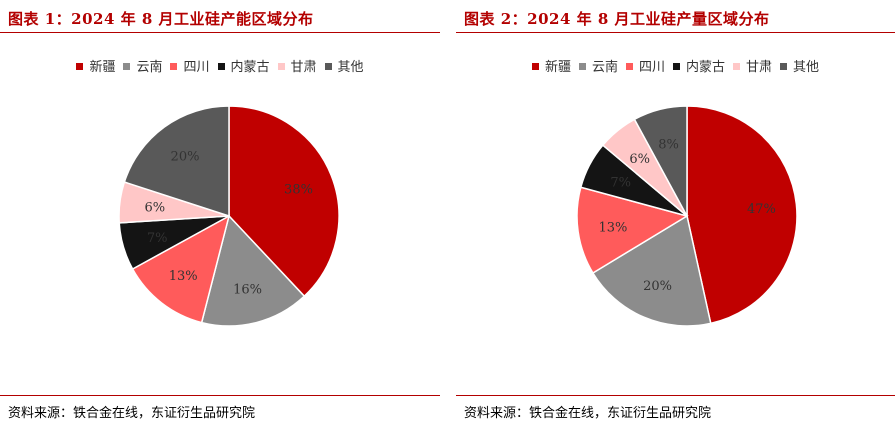 The image size is (895, 426). I want to click on data-label: 47%, so click(761, 209).